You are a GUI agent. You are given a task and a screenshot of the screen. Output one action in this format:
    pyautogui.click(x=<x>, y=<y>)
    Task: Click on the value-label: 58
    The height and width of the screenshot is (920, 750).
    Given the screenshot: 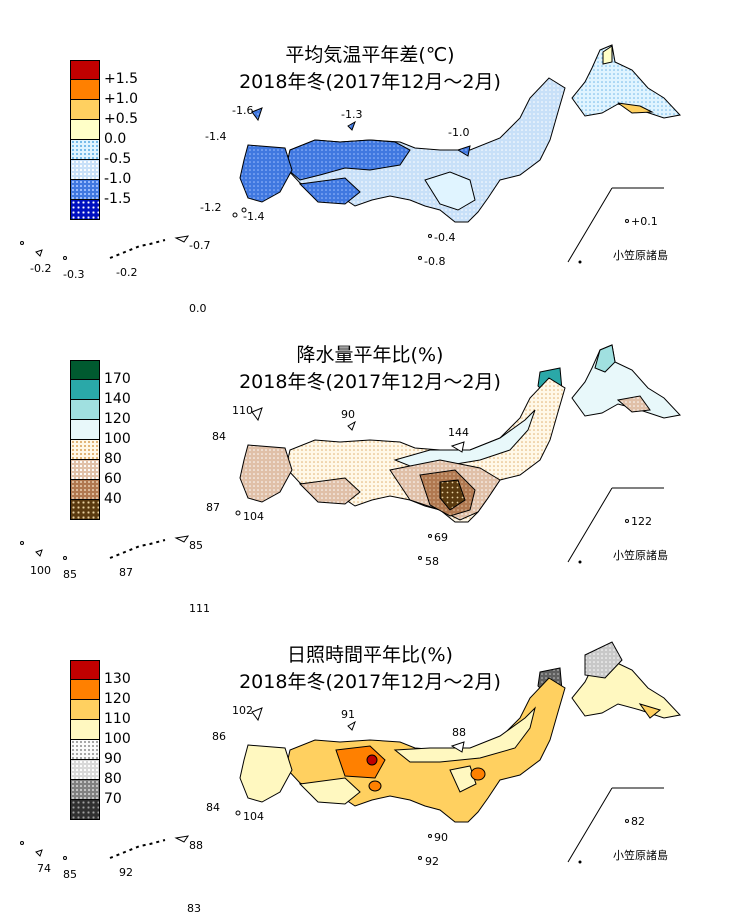 What is the action you would take?
    pyautogui.click(x=432, y=561)
    